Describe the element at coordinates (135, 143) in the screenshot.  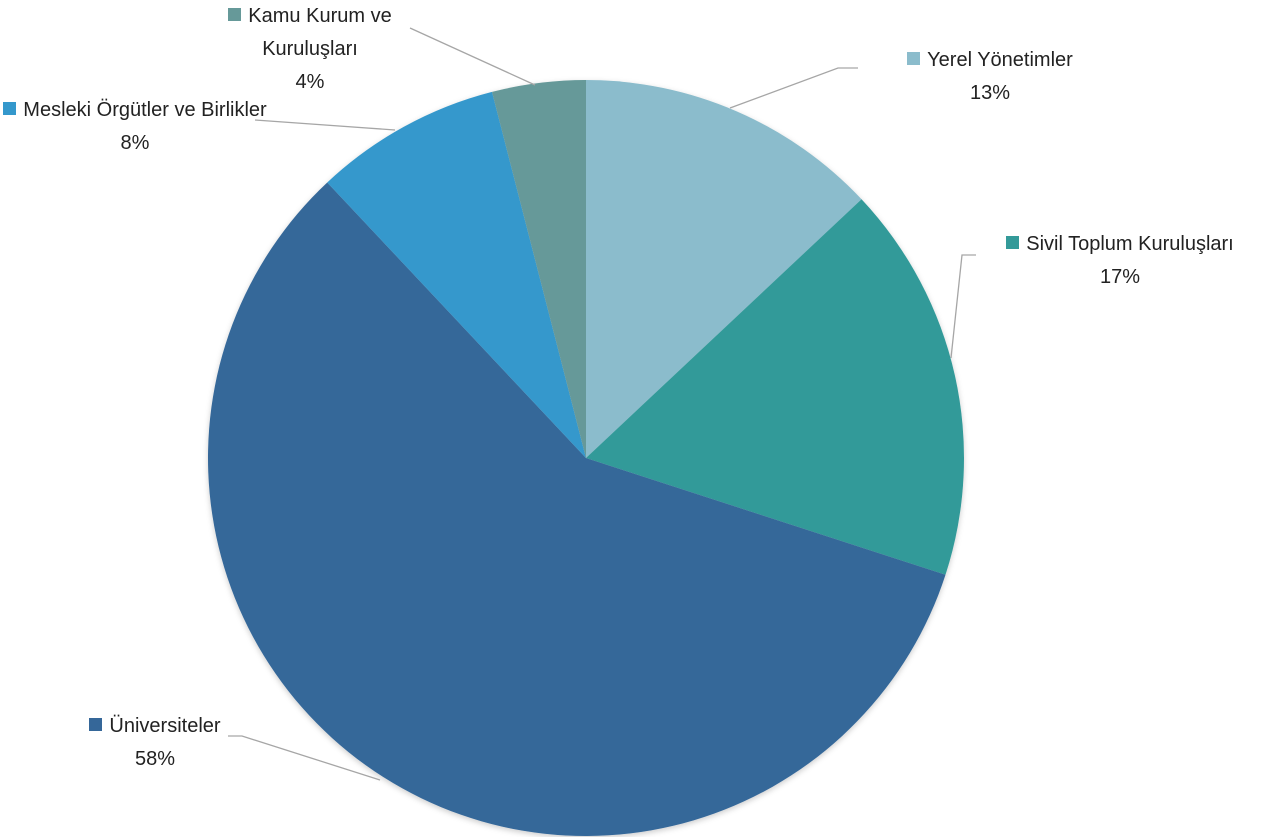
I see `value-label: 8%` at that location.